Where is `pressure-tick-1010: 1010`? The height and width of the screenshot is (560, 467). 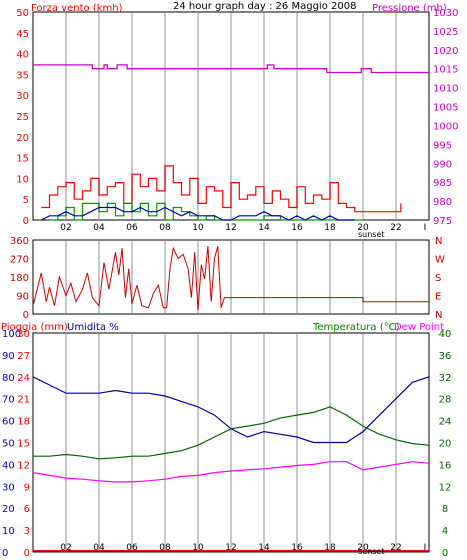 pressure-tick-1010: 1010 is located at coordinates (445, 89).